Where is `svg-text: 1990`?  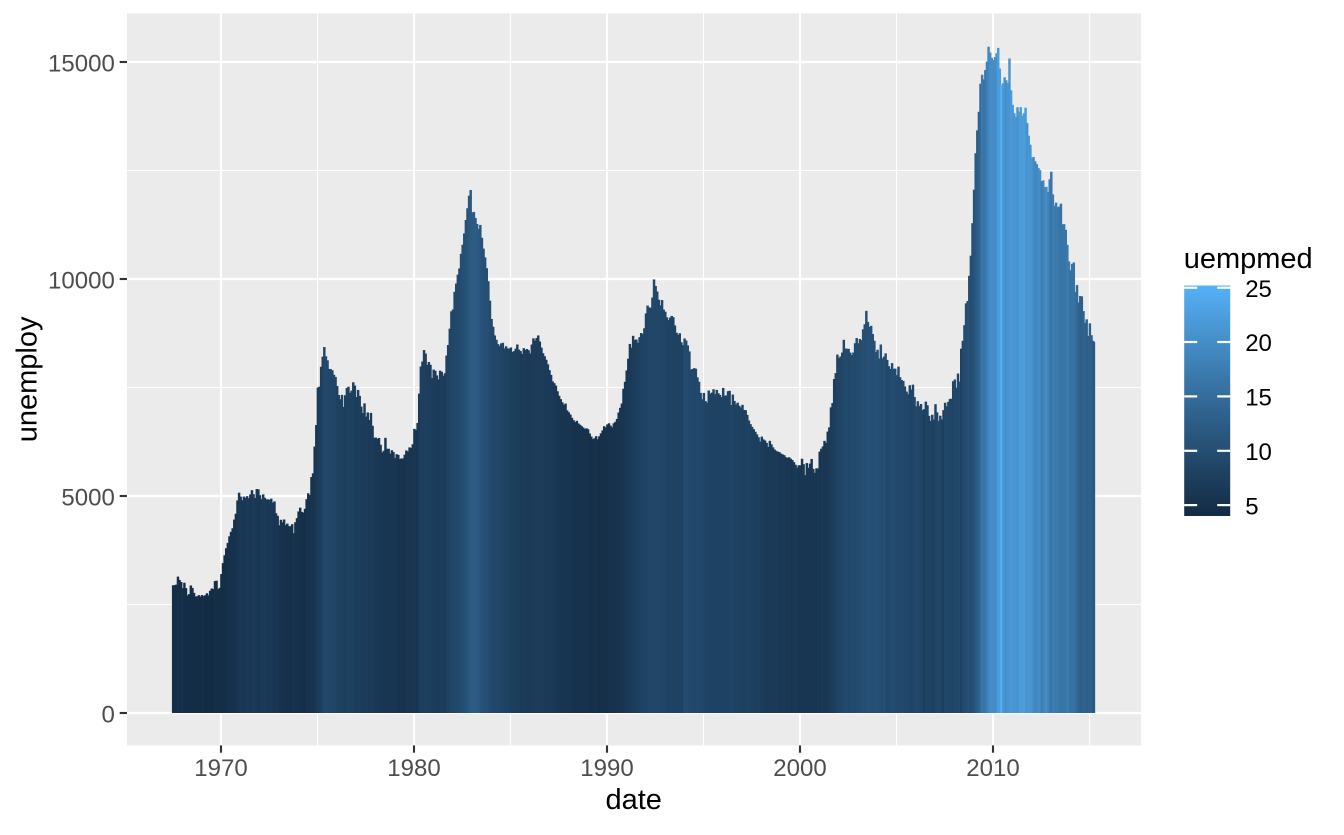 svg-text: 1990 is located at coordinates (606, 768).